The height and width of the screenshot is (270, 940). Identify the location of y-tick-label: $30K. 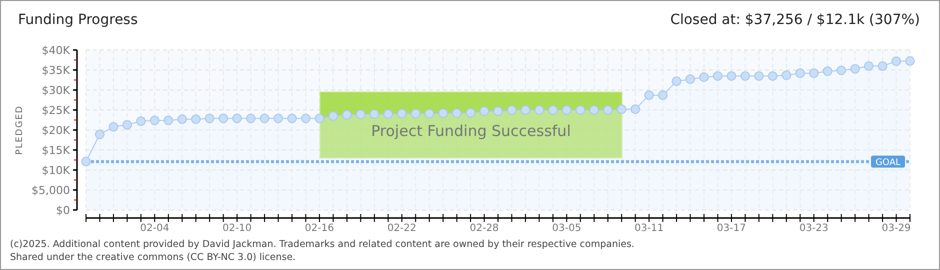
(56, 90).